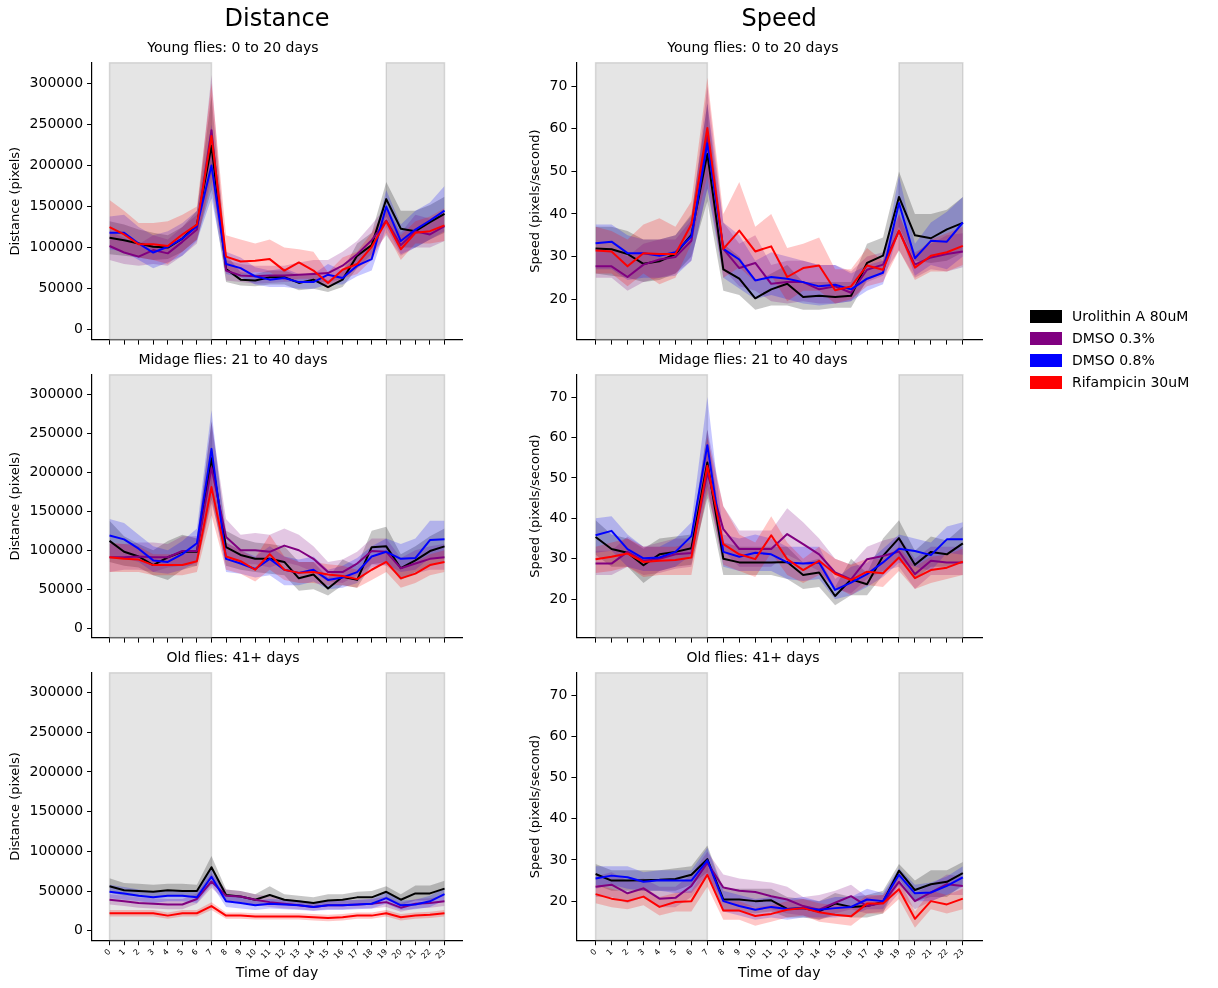  What do you see at coordinates (309, 954) in the screenshot?
I see `x-tick-label: 14` at bounding box center [309, 954].